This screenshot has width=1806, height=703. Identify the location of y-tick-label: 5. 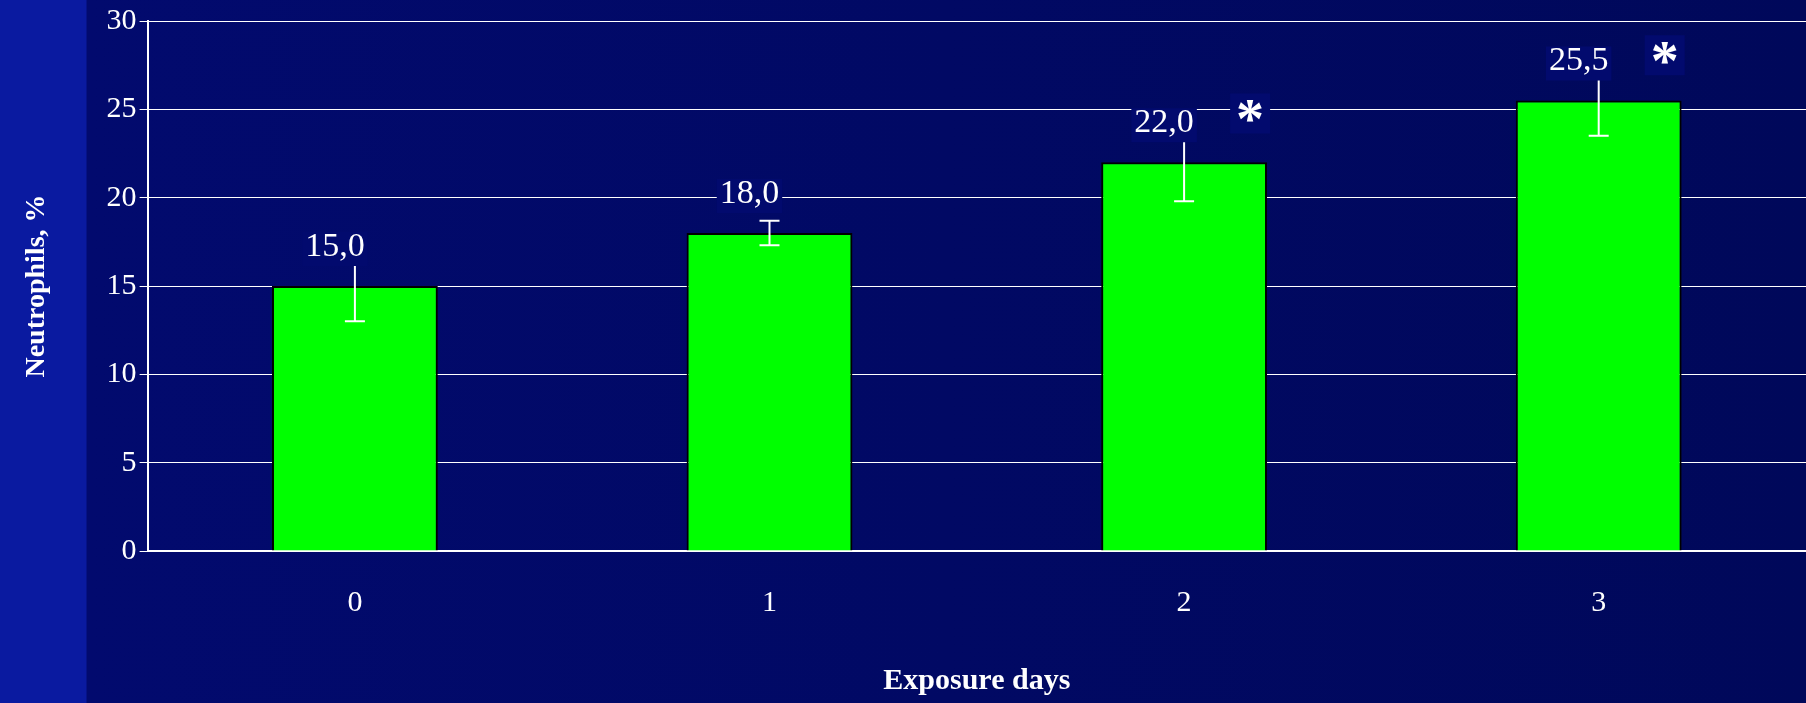
(129, 460).